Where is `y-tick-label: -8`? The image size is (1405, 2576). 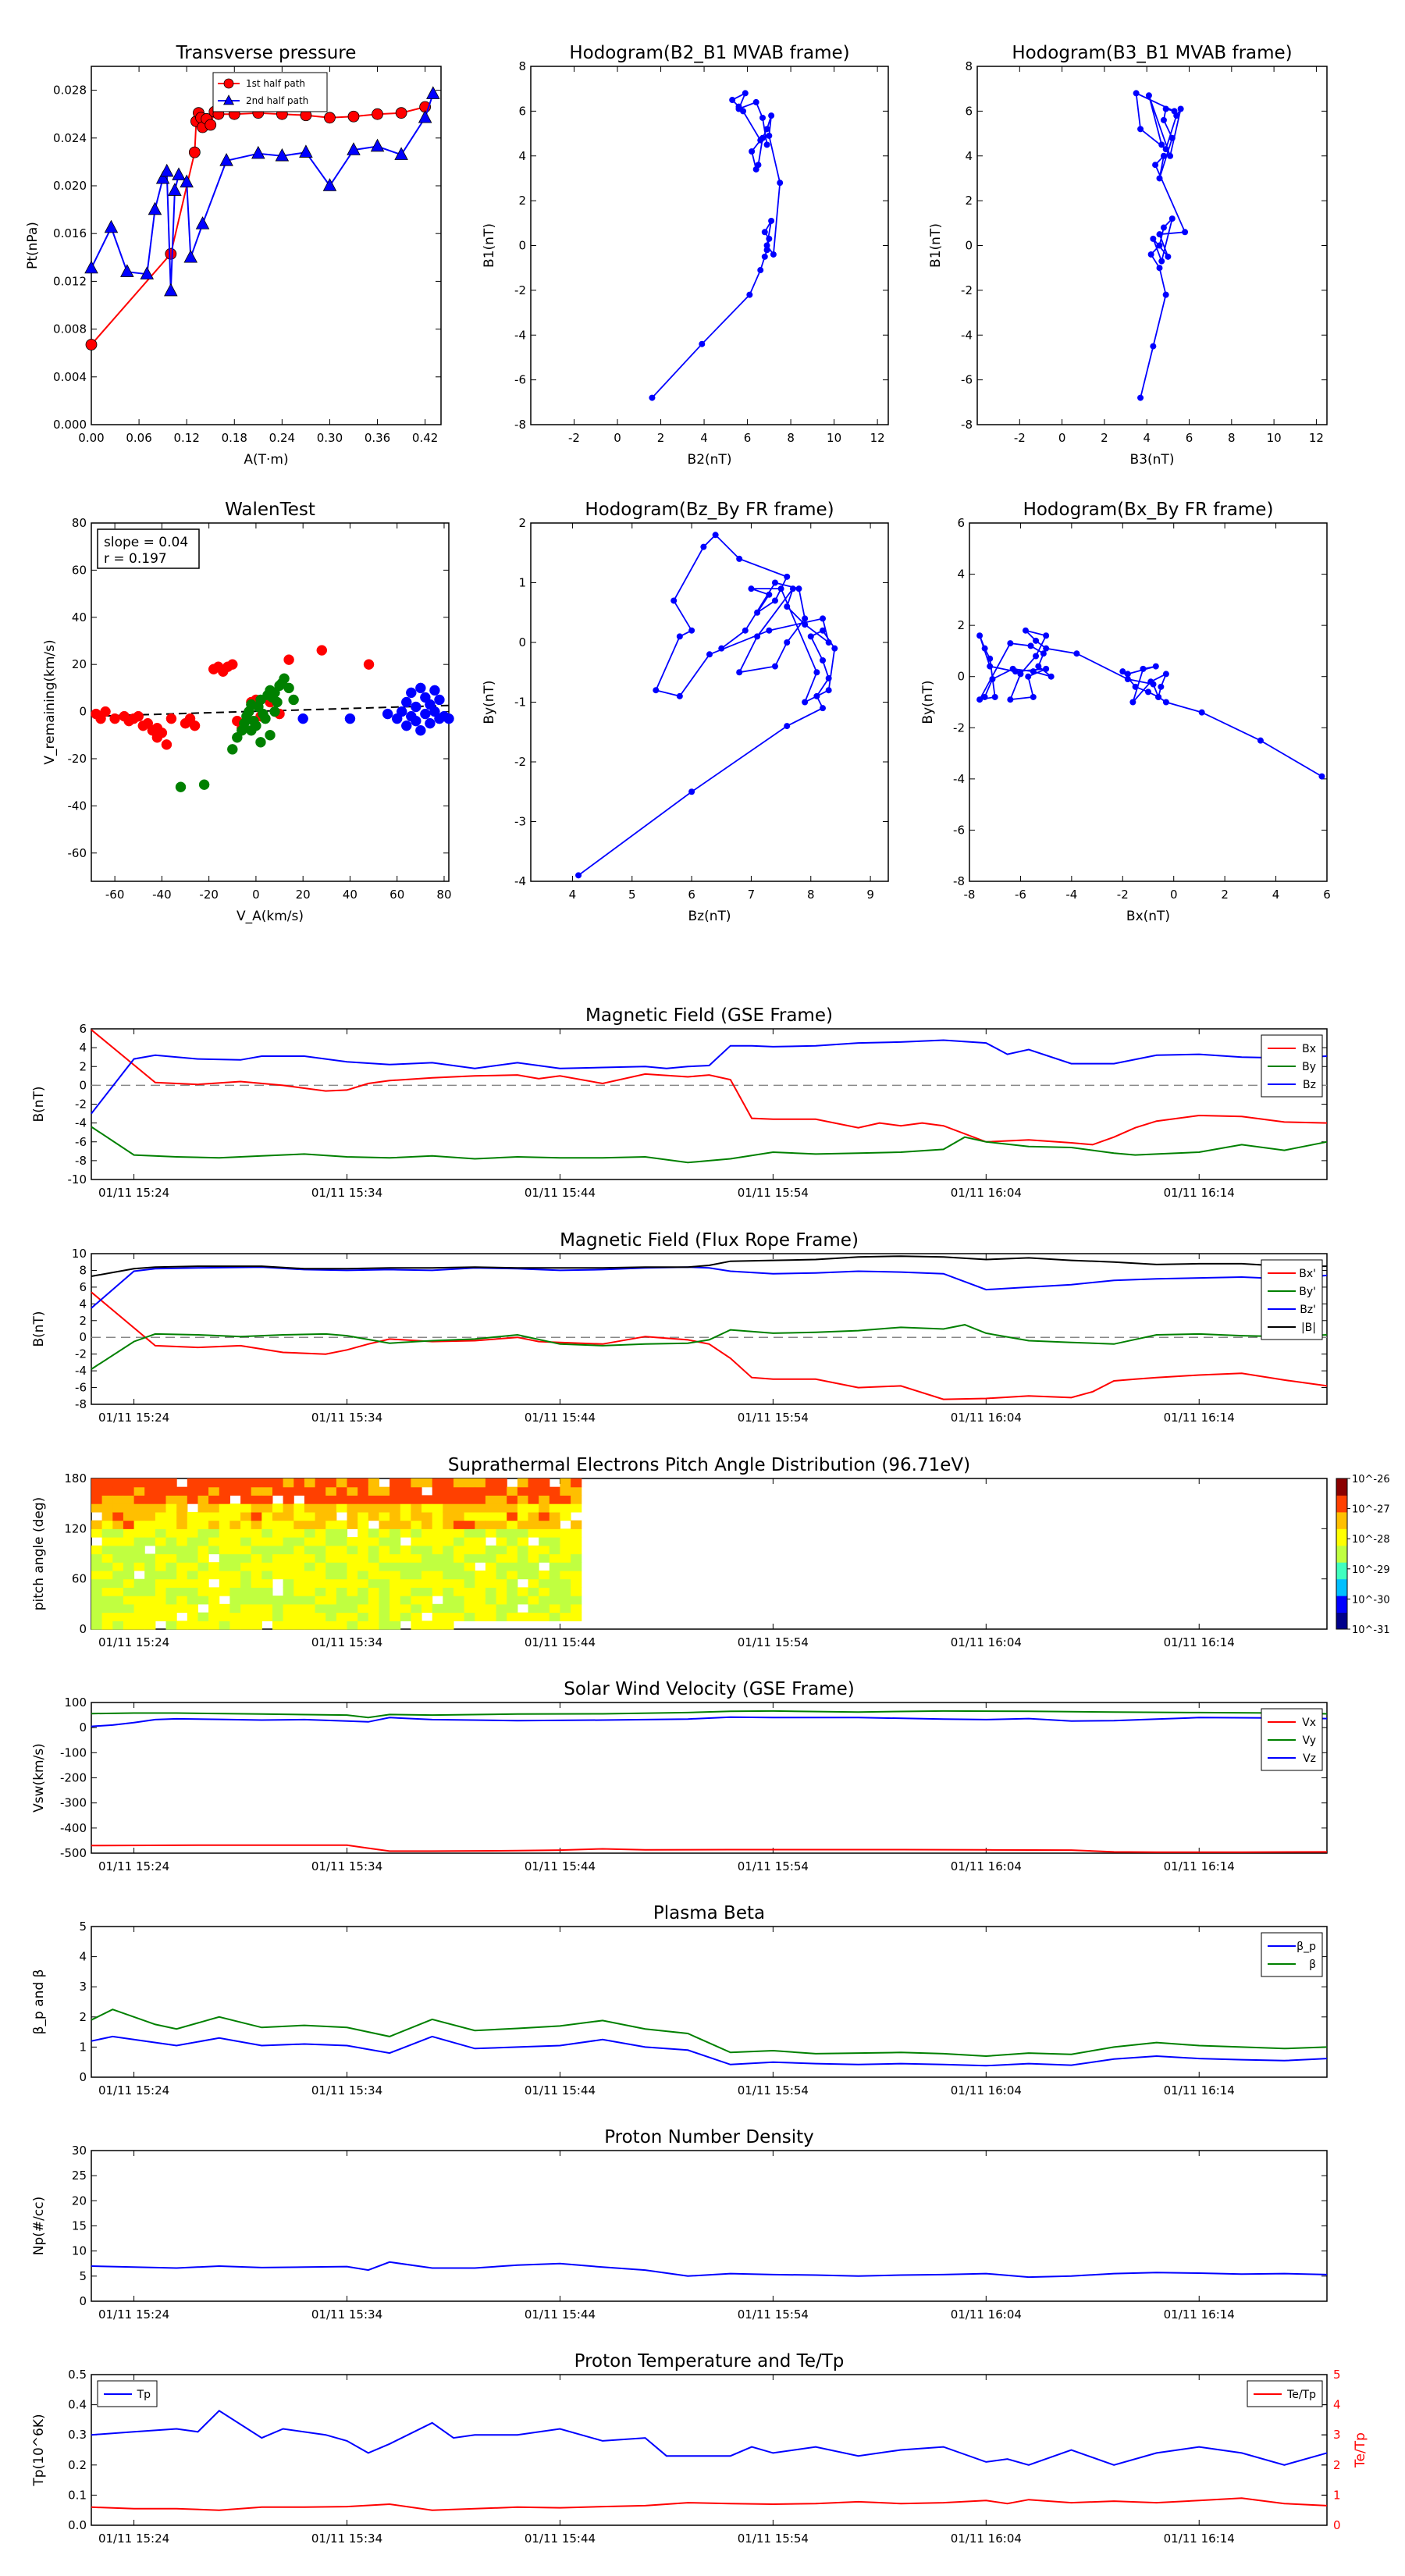
y-tick-label: -8 is located at coordinates (959, 881).